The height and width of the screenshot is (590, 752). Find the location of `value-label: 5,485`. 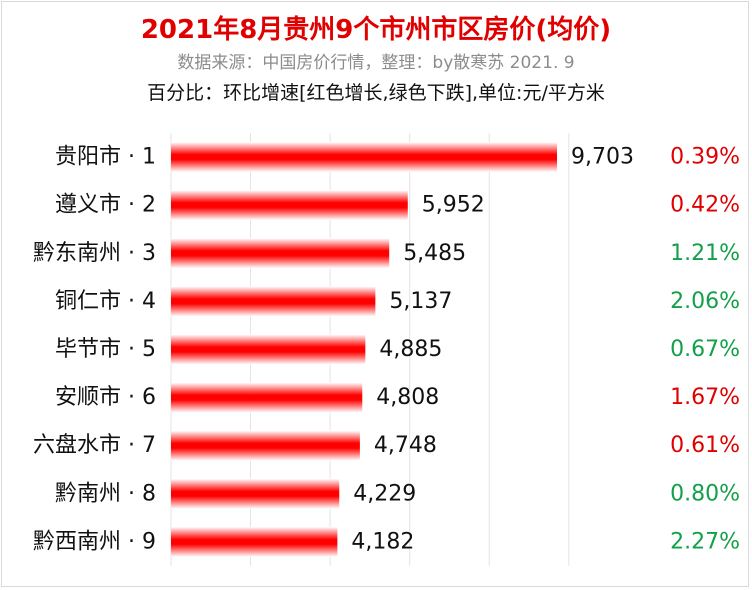

value-label: 5,485 is located at coordinates (434, 253).